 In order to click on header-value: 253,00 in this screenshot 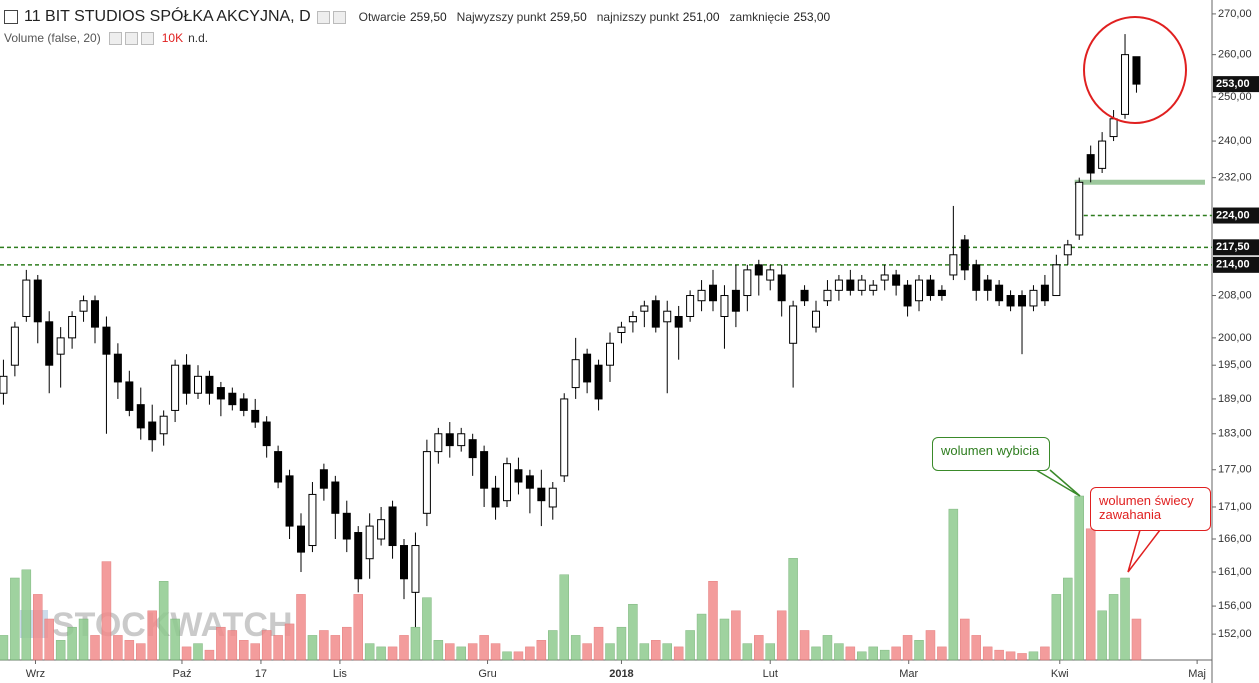, I will do `click(812, 17)`.